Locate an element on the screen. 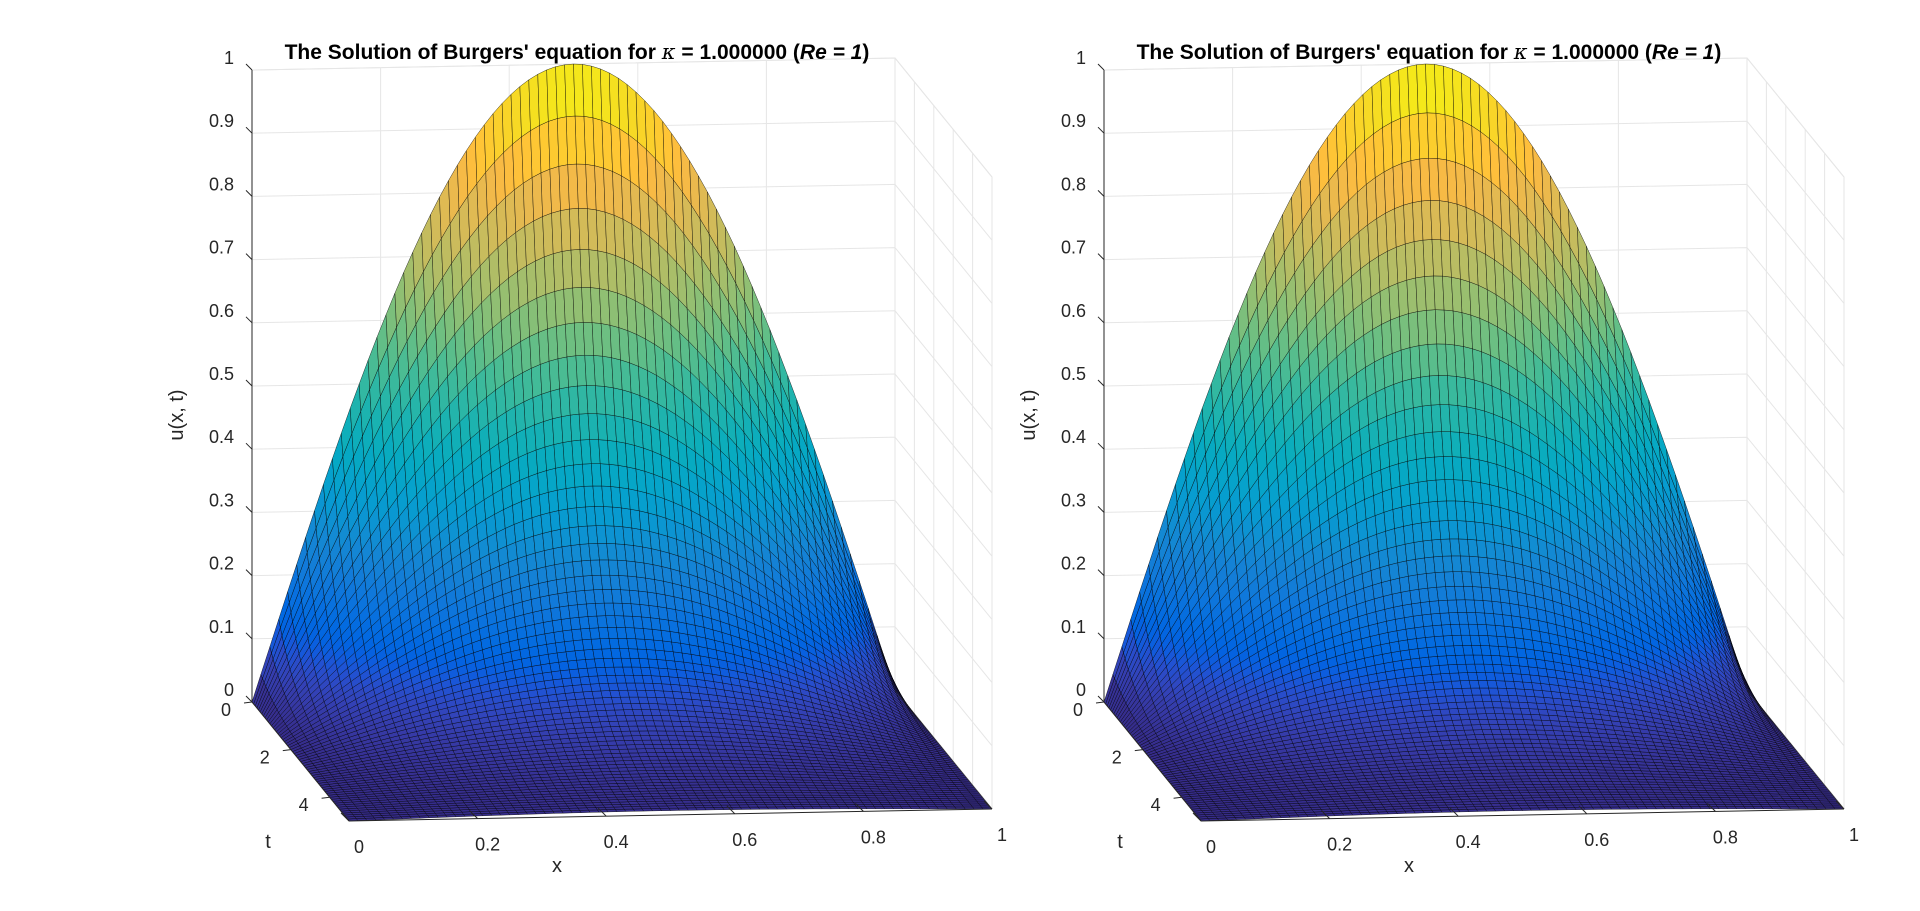 The height and width of the screenshot is (911, 1920). title-kappa-symbol: κ is located at coordinates (668, 52).